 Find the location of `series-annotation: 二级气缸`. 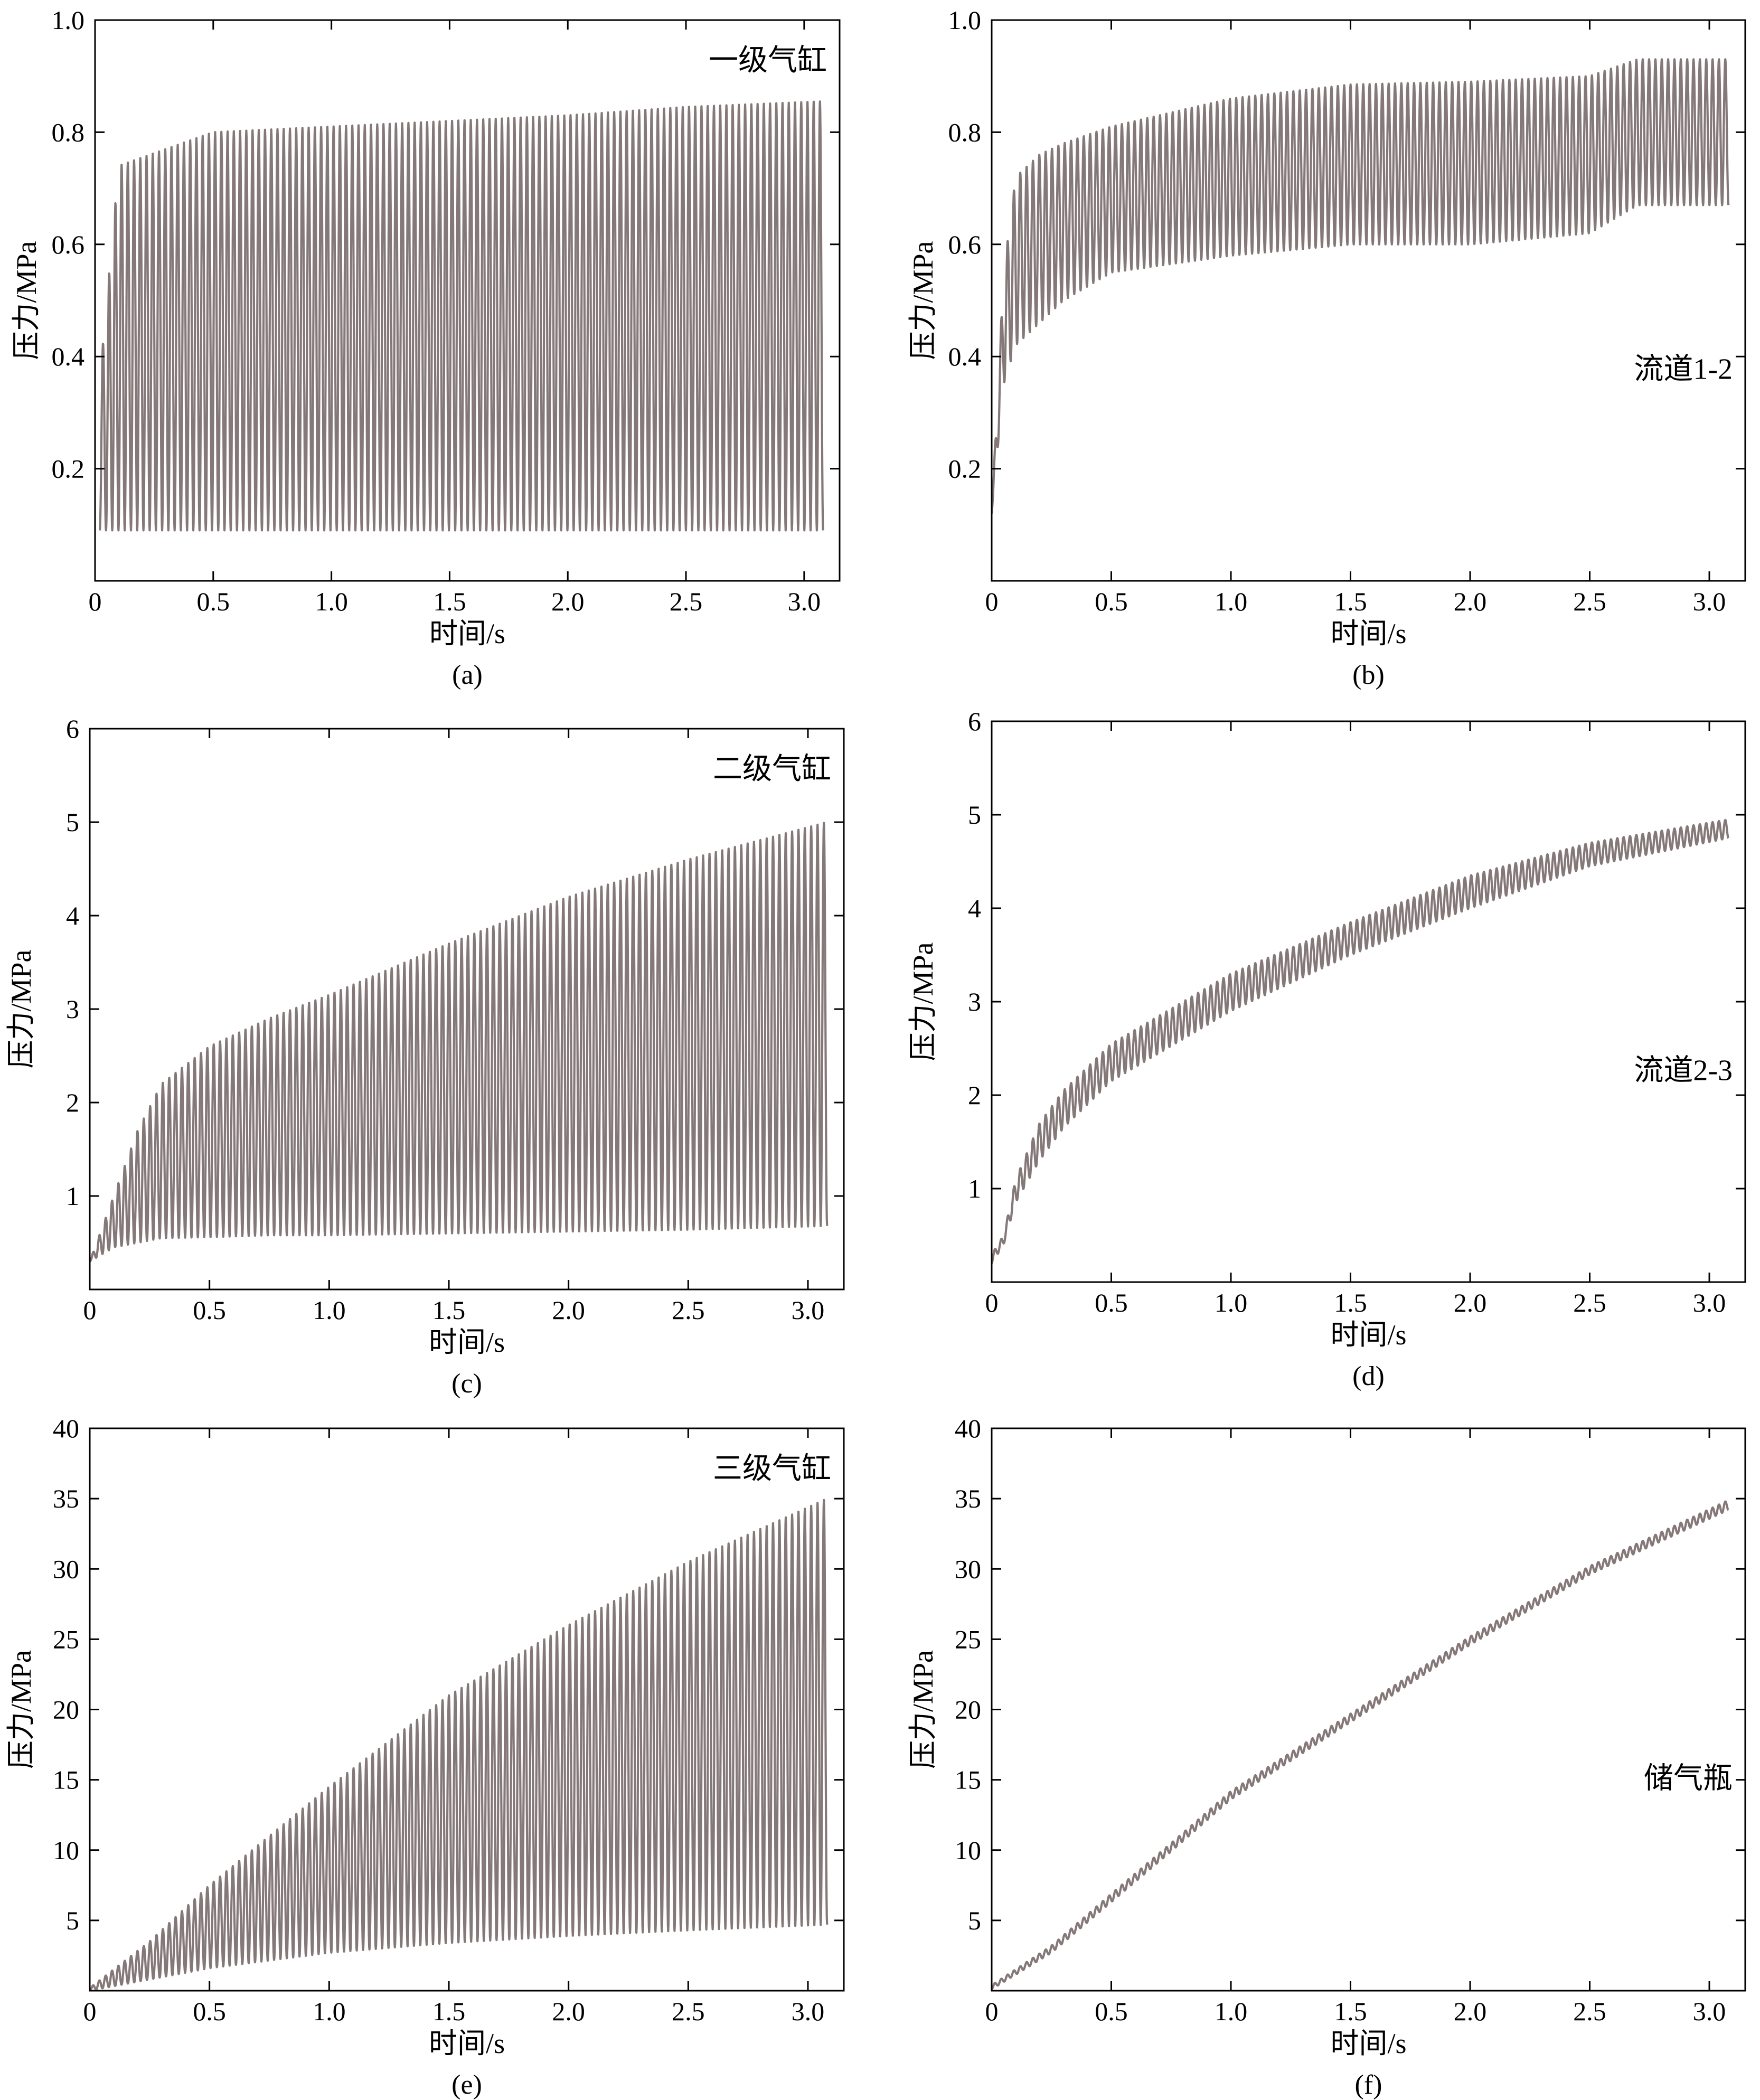

series-annotation: 二级气缸 is located at coordinates (772, 769).